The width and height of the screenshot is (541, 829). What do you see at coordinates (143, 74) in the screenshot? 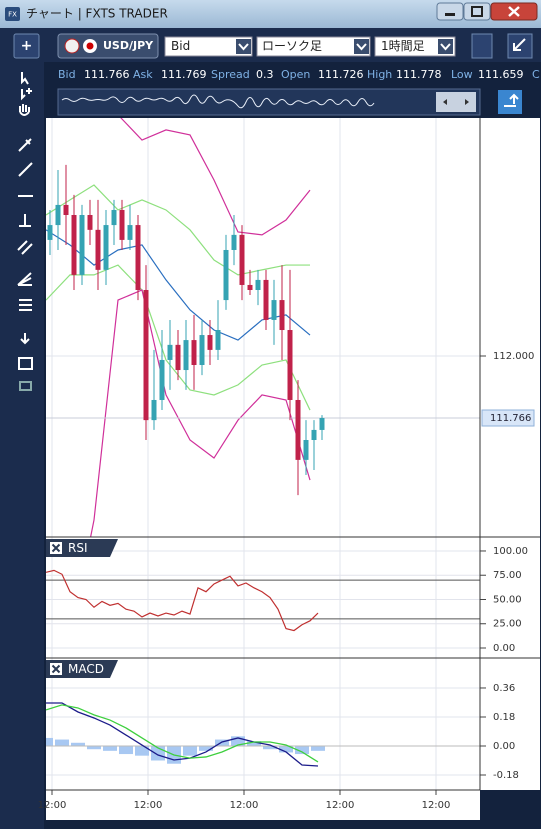
I see `quote-label: Ask` at bounding box center [143, 74].